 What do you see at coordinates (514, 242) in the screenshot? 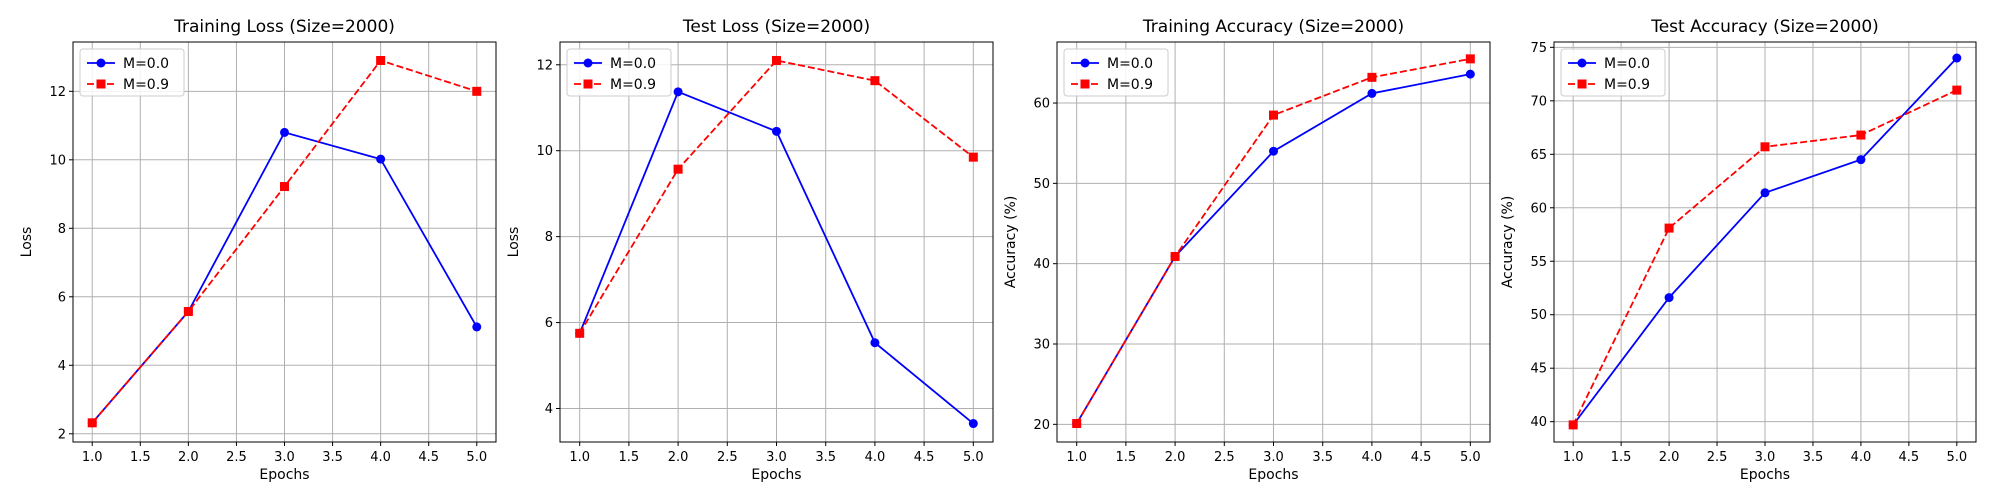
I see `y-axis-label: Loss` at bounding box center [514, 242].